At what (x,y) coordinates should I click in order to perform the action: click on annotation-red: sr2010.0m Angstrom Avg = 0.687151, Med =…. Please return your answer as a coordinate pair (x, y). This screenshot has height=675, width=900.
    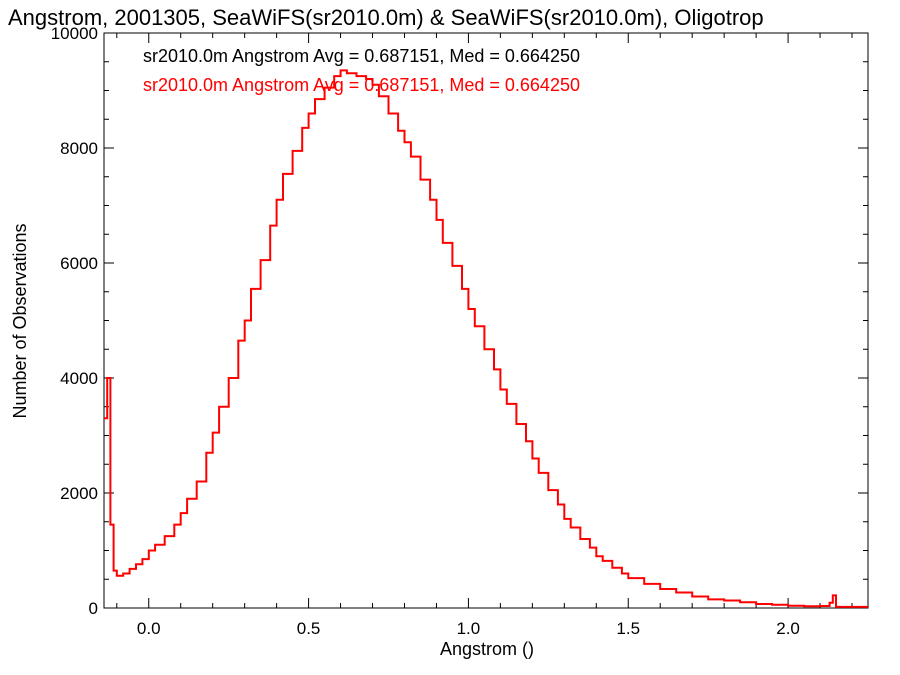
    Looking at the image, I should click on (361, 85).